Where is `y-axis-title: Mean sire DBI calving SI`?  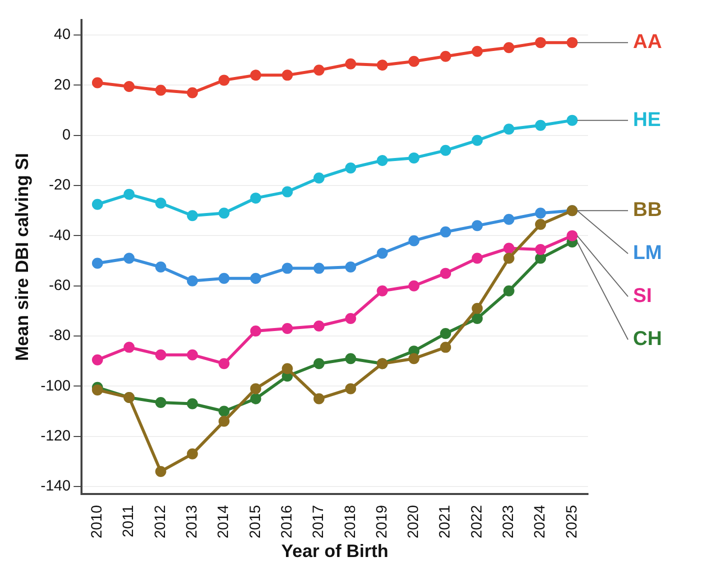 y-axis-title: Mean sire DBI calving SI is located at coordinates (22, 257).